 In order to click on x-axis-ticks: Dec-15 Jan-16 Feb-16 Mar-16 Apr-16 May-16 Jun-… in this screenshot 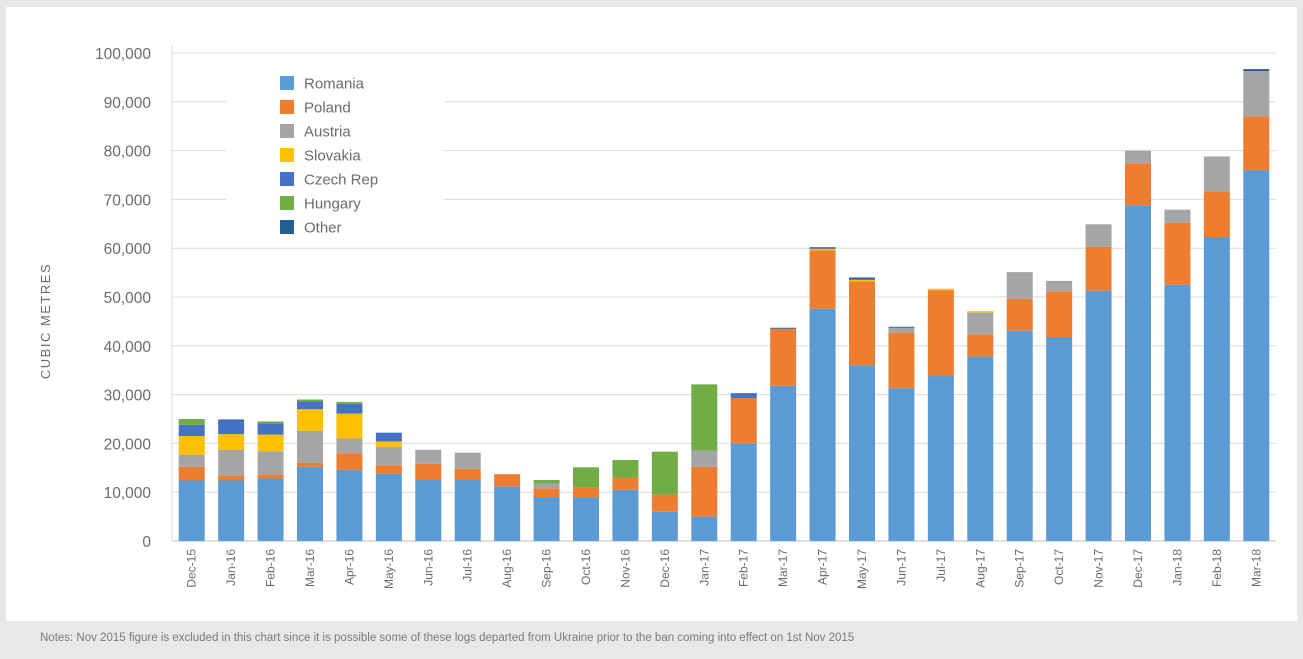, I will do `click(724, 569)`.